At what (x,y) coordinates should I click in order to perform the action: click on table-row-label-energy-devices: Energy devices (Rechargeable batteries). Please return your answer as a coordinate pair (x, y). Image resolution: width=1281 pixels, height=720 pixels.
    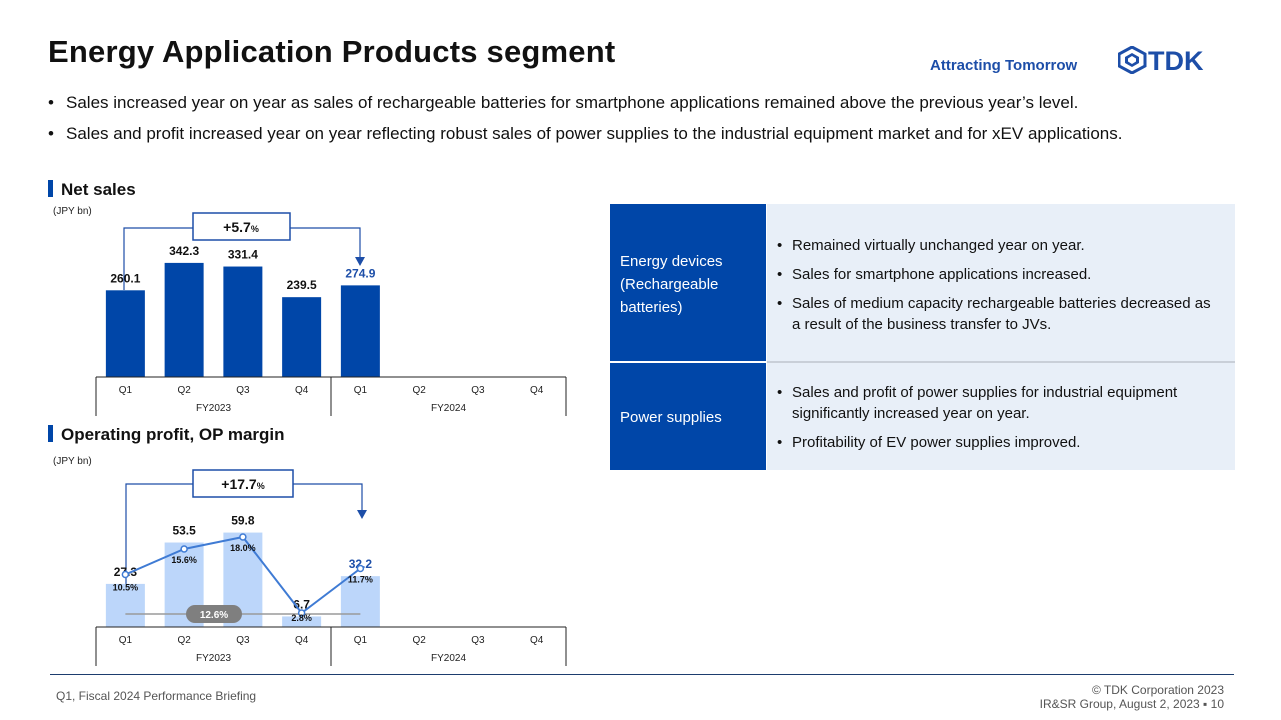
    Looking at the image, I should click on (688, 282).